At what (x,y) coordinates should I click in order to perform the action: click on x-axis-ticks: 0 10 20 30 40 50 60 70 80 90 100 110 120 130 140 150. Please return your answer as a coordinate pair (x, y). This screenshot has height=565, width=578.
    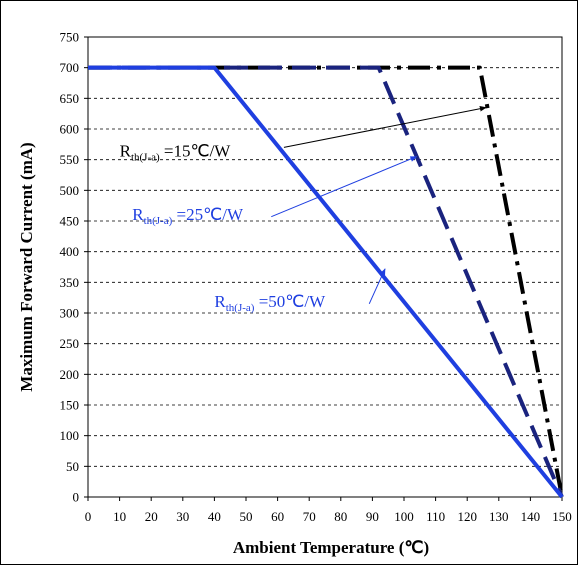
    Looking at the image, I should click on (328, 510).